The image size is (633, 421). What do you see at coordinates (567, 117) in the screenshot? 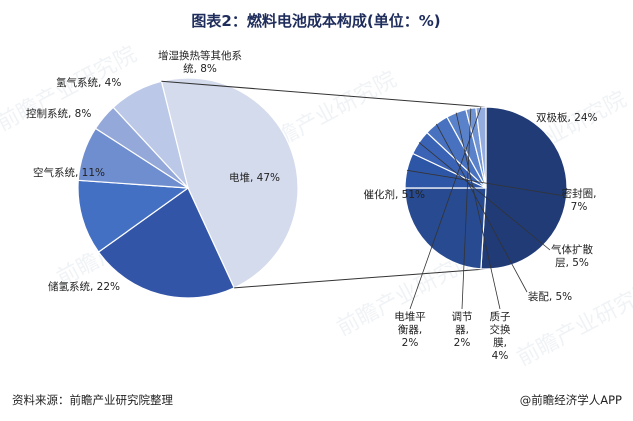
I see `label-bipolar-plate: 双极板, 24%` at bounding box center [567, 117].